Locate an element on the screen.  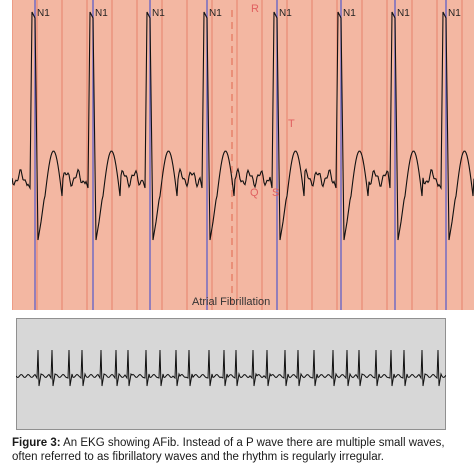
q-wave-label: Q is located at coordinates (254, 193).